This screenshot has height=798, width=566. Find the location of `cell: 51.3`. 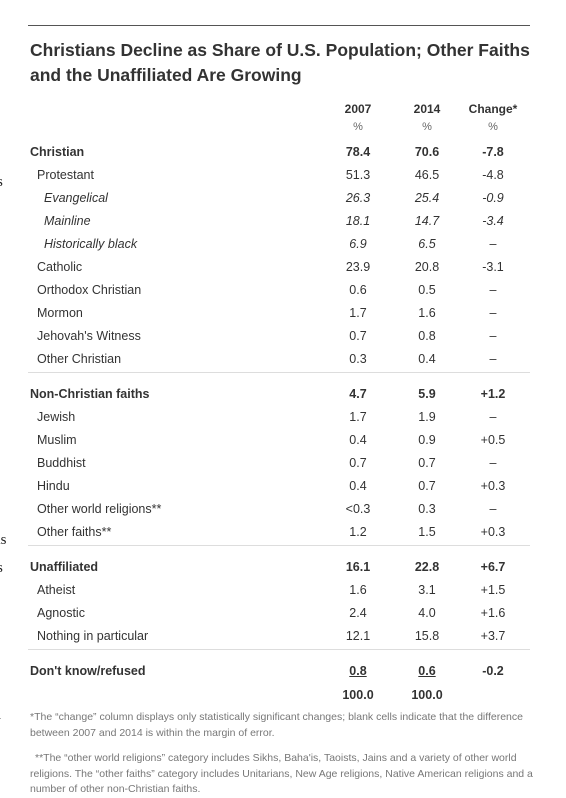

cell: 51.3 is located at coordinates (358, 175).